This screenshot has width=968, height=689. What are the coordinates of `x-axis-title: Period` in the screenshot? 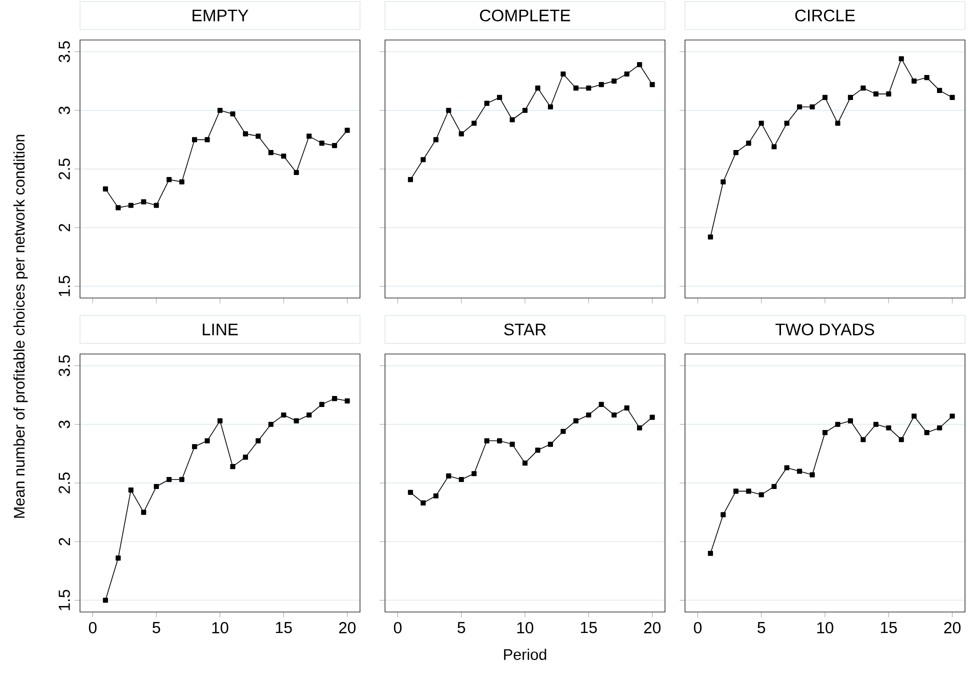 It's located at (525, 654).